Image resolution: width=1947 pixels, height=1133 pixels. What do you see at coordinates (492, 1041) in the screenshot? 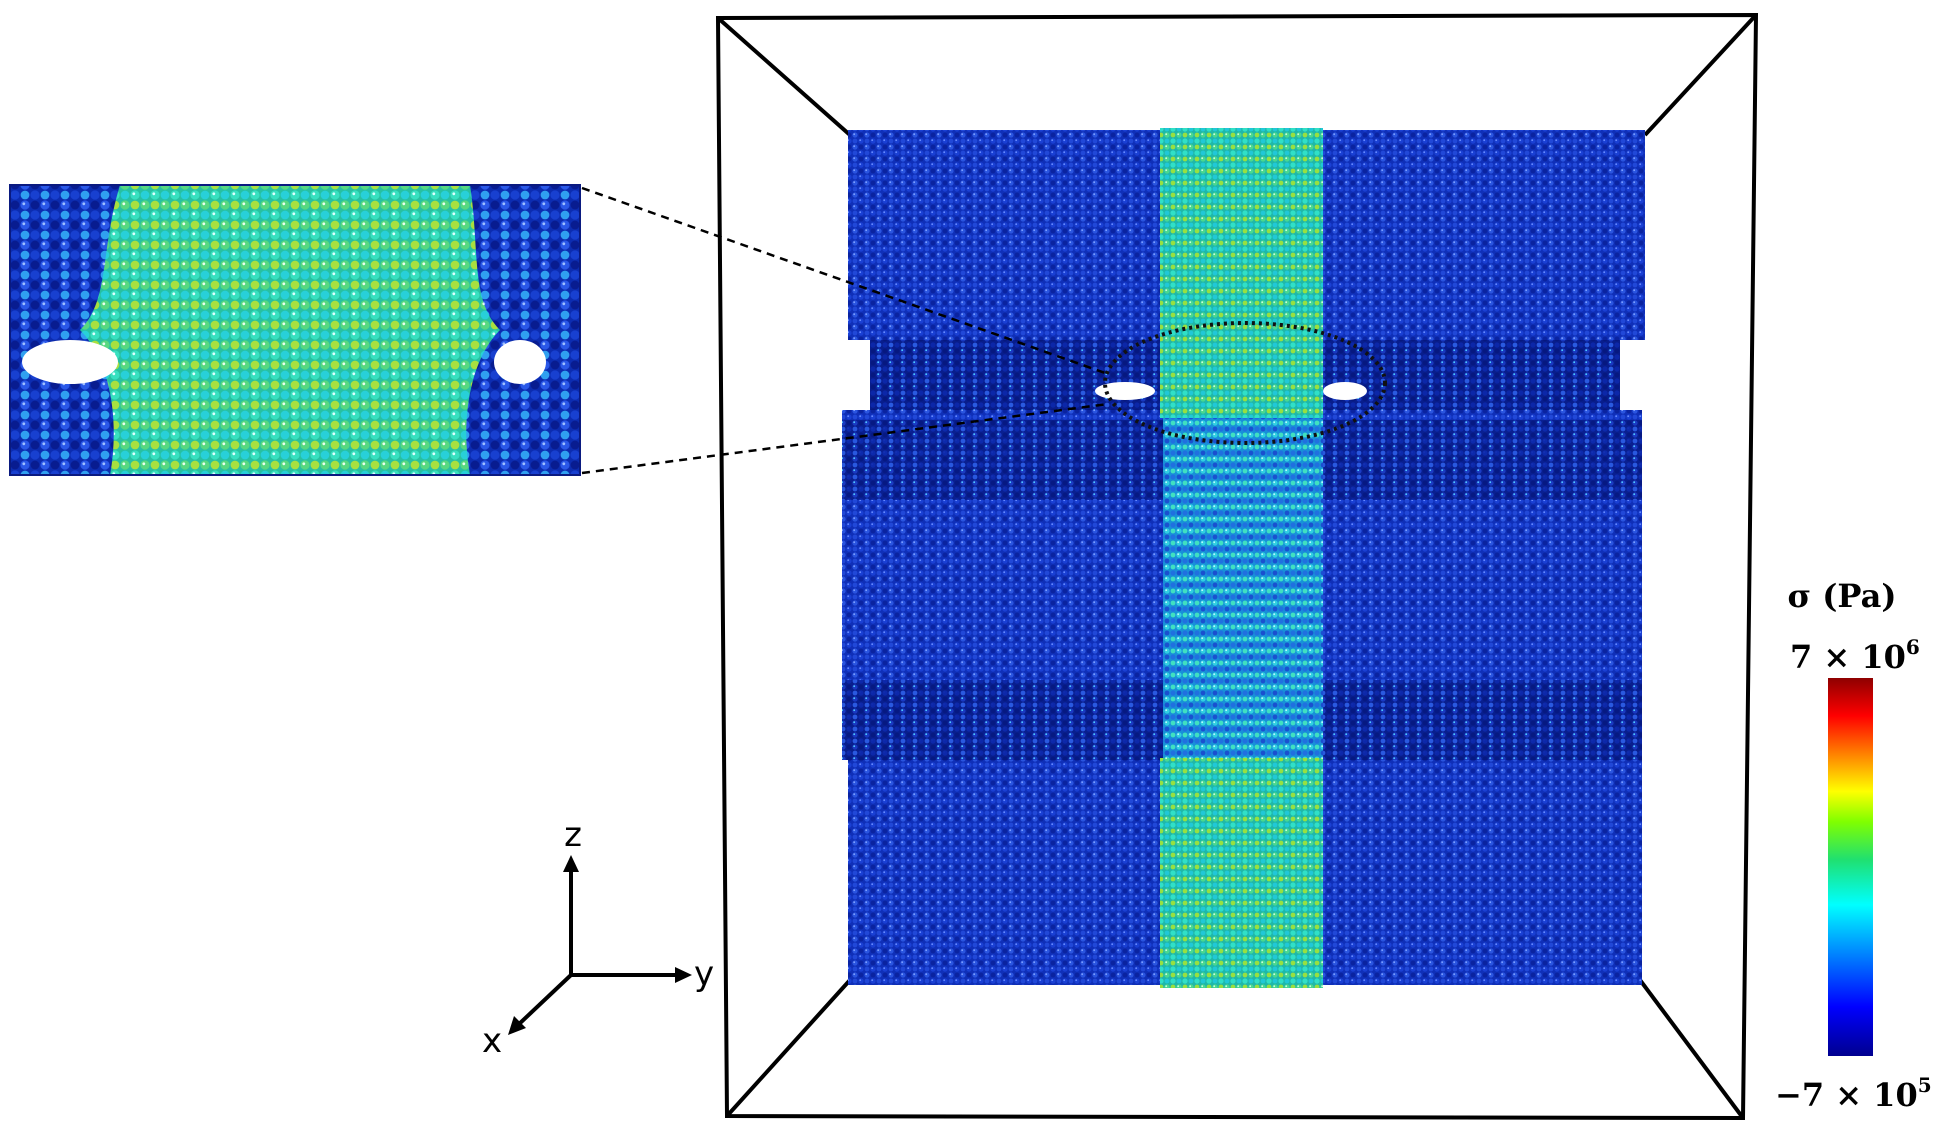
I see `x-axis-label: x` at bounding box center [492, 1041].